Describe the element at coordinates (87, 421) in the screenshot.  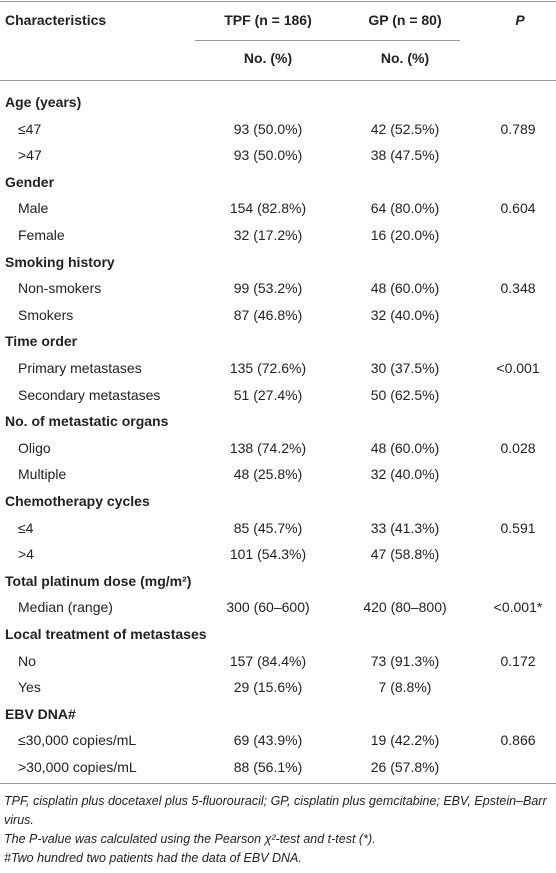
I see `section-title: No. of metastatic organs` at that location.